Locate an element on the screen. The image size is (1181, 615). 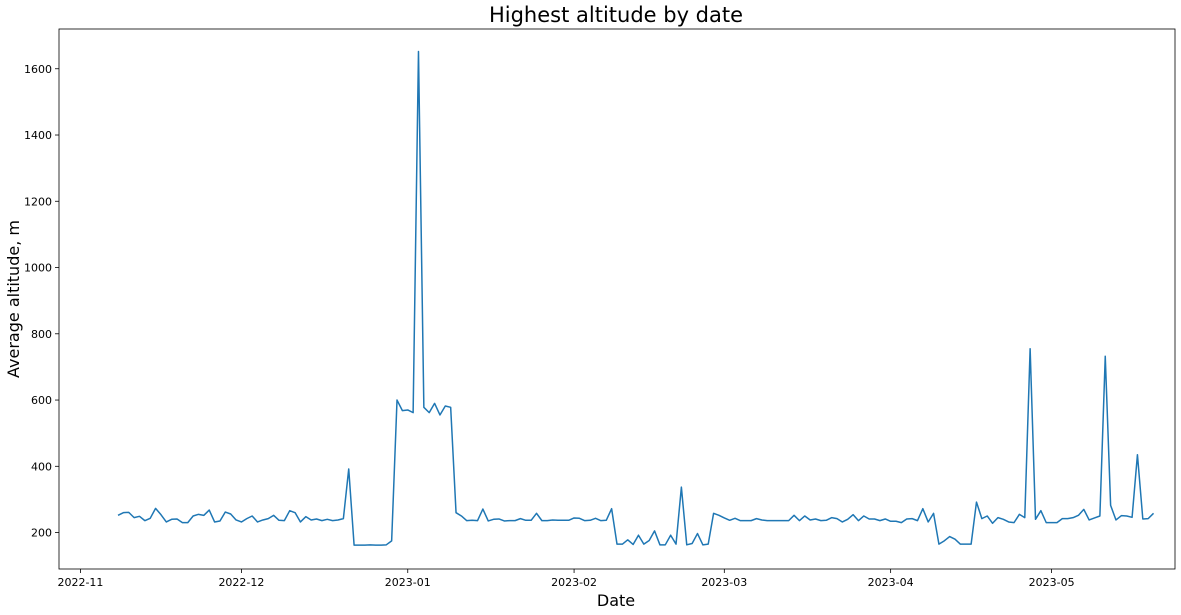
y-tick-label: 400 is located at coordinates (41, 466).